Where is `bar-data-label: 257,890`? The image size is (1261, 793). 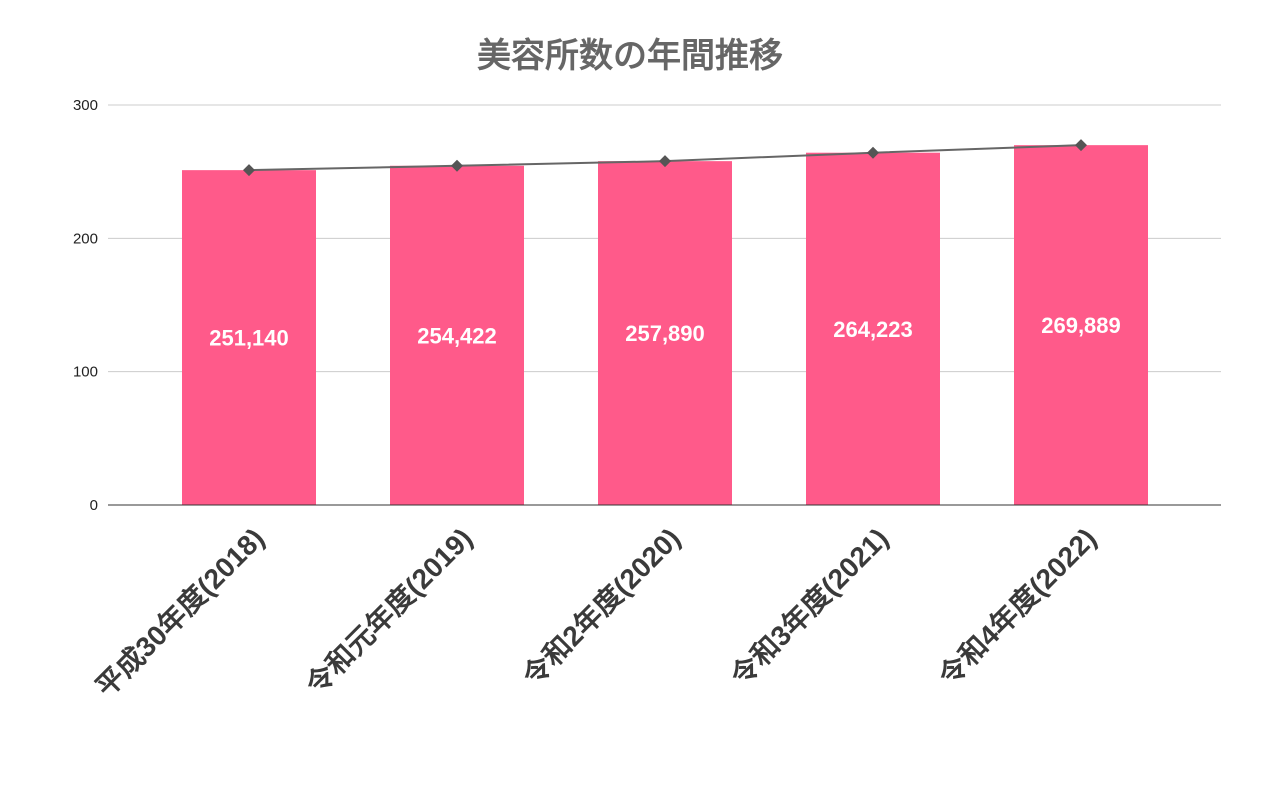
bar-data-label: 257,890 is located at coordinates (665, 333).